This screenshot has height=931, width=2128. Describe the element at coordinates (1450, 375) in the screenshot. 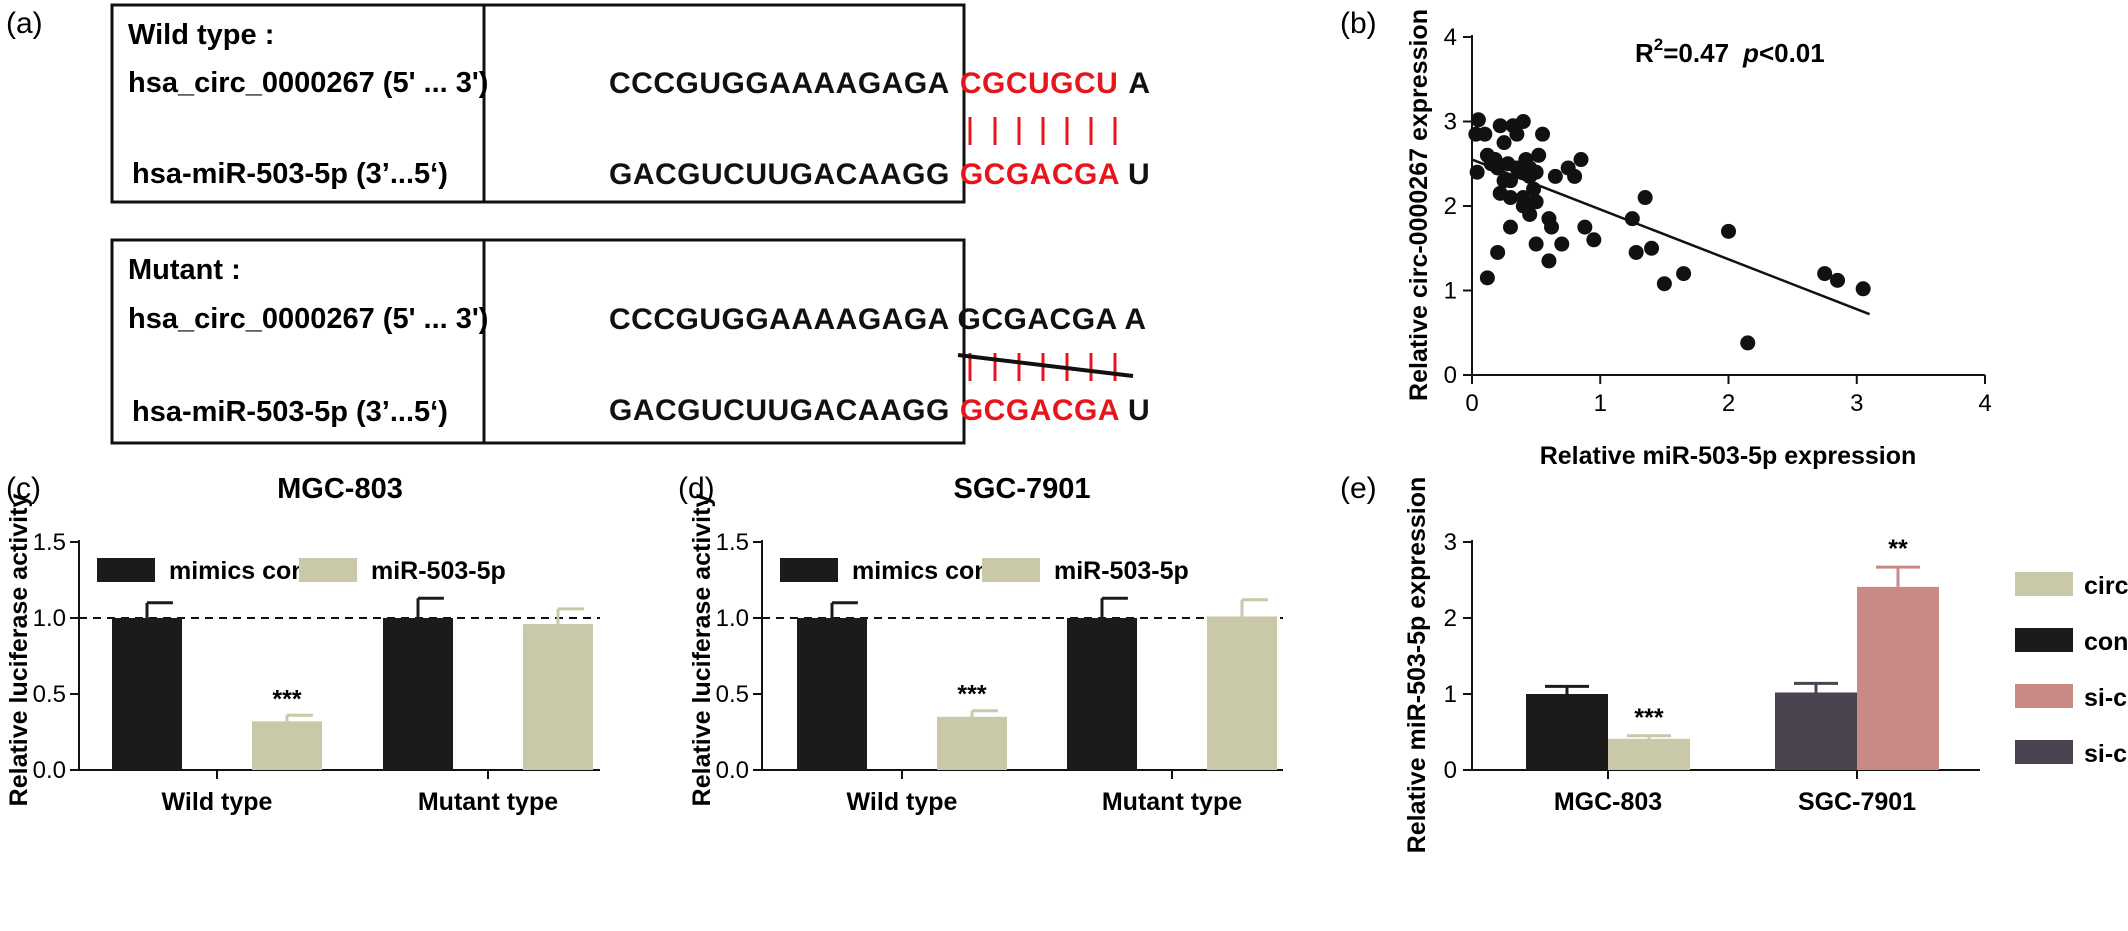

I see `scatter-ytick-label: 0` at that location.